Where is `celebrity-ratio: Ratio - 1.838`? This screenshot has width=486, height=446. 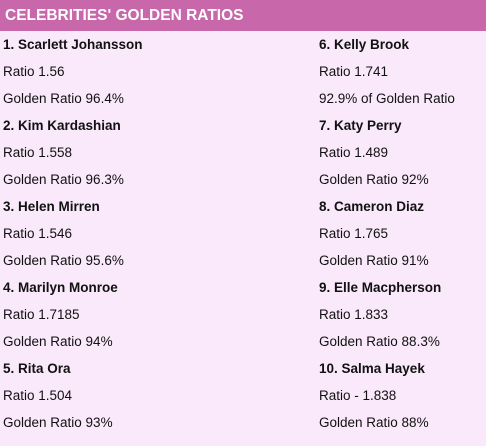 celebrity-ratio: Ratio - 1.838 is located at coordinates (358, 395).